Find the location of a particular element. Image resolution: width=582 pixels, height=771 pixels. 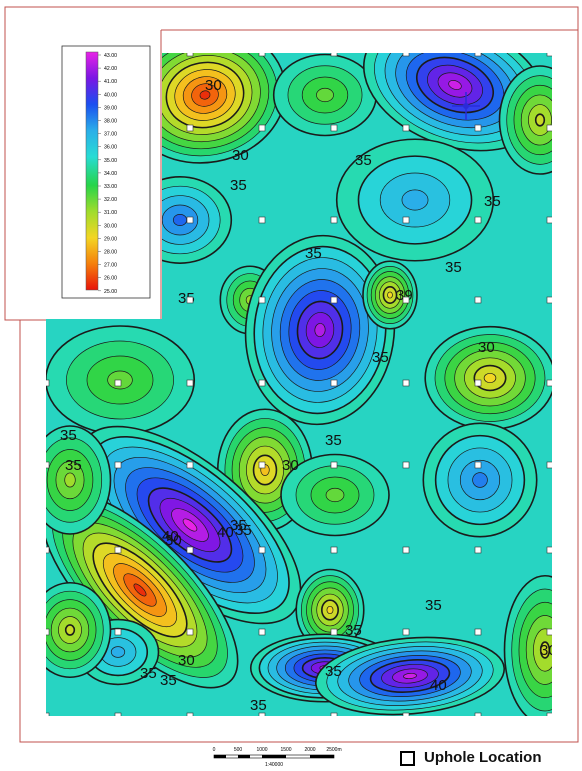

scale-tick-label: 0 is located at coordinates (214, 750).